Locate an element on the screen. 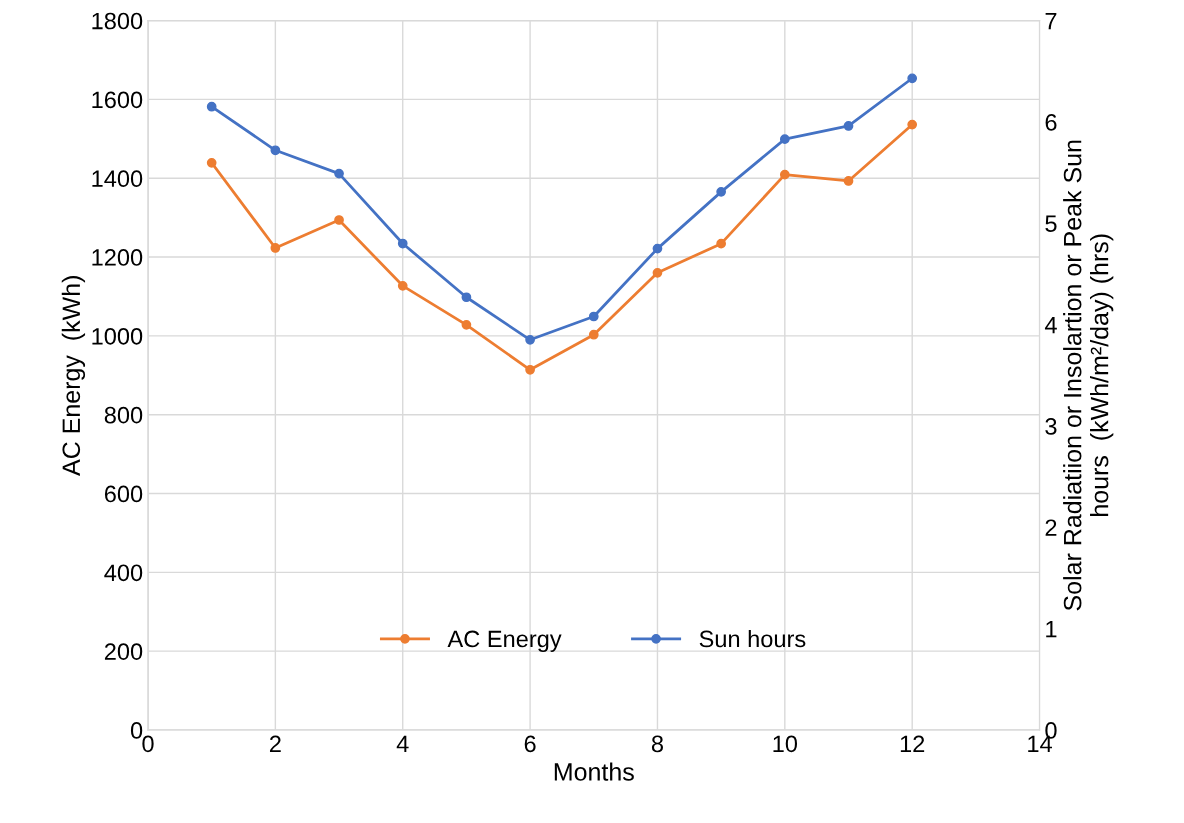 The width and height of the screenshot is (1184, 823). y2-tick-label: 6 is located at coordinates (1051, 122).